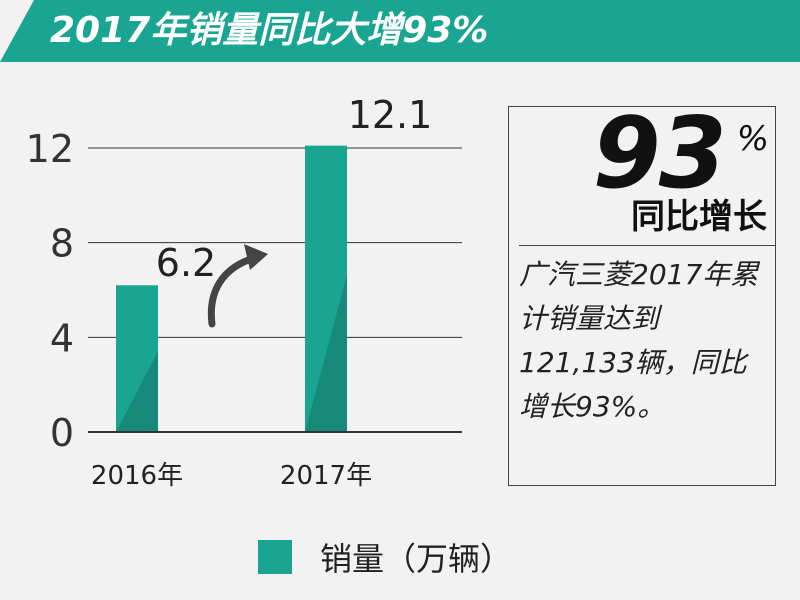  What do you see at coordinates (232, 291) in the screenshot?
I see `growth-arrow-icon` at bounding box center [232, 291].